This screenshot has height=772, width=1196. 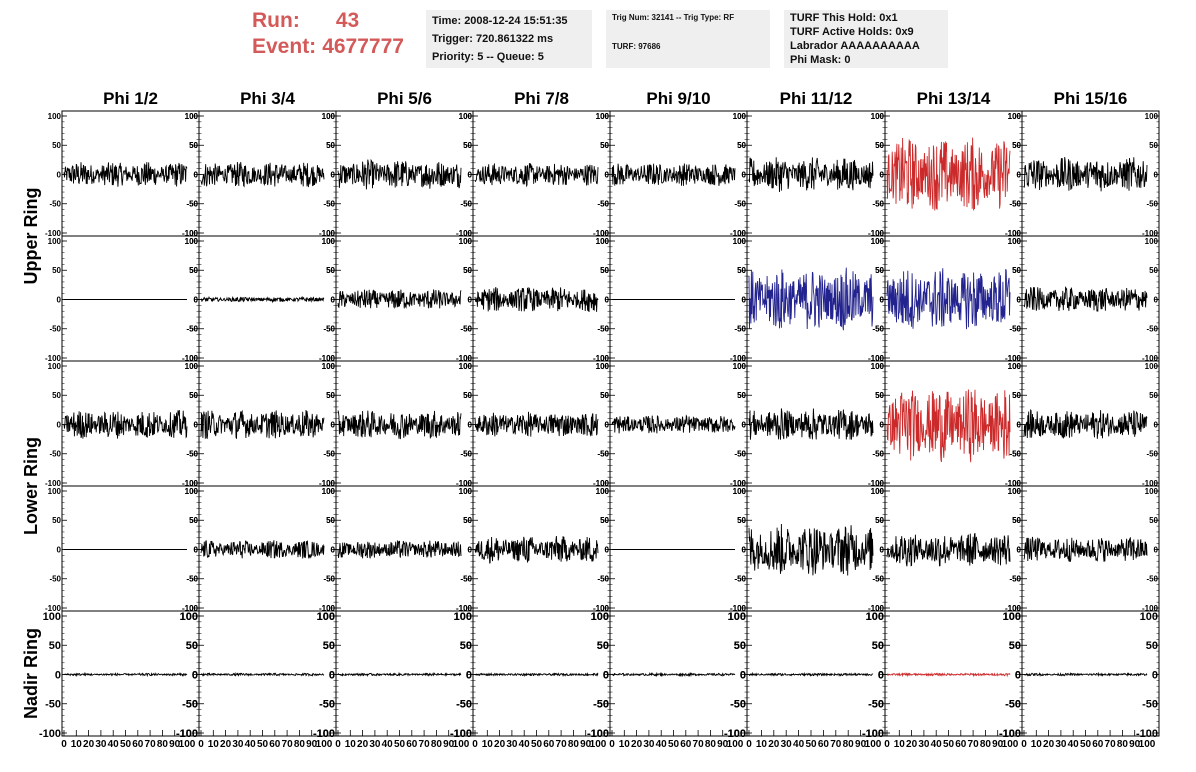 What do you see at coordinates (974, 744) in the screenshot?
I see `x-tick-label: 70` at bounding box center [974, 744].